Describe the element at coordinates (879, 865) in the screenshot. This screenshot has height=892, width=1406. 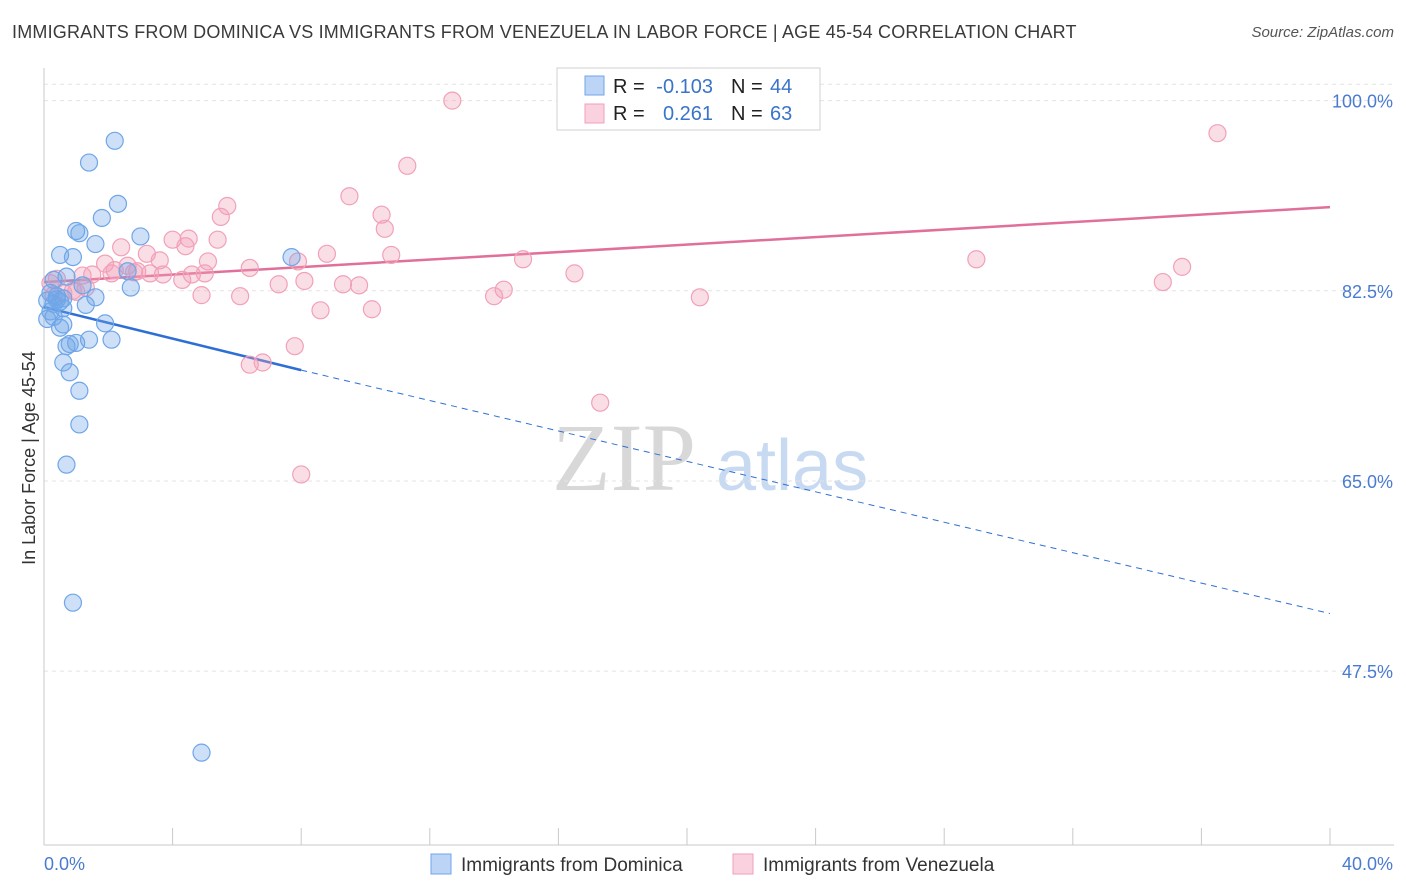
I see `legend-label-venezuela: Immigrants from Venezuela` at that location.